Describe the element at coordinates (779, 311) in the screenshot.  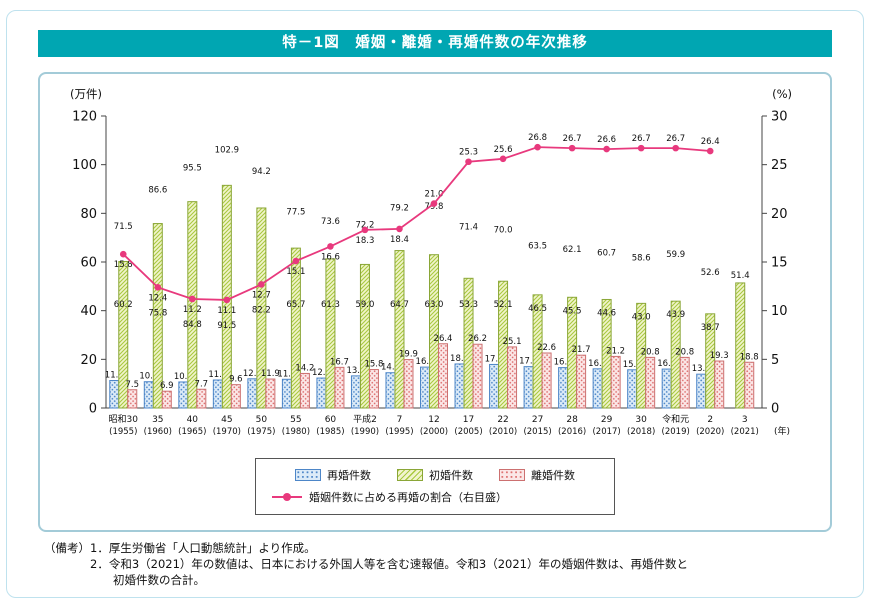
I see `right-axis-tick-label: 10` at that location.